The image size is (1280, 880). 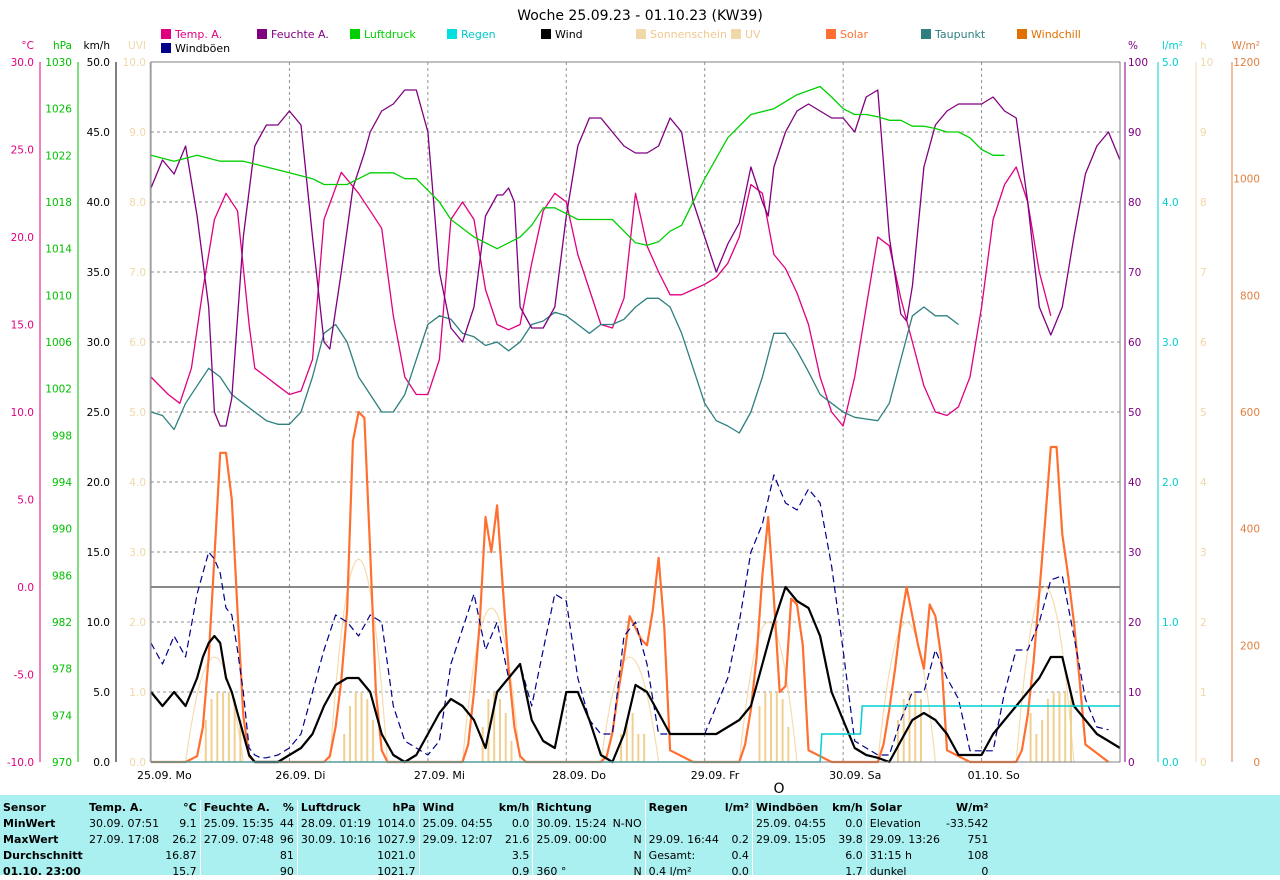 What do you see at coordinates (404, 807) in the screenshot?
I see `stats-col-unit: hPa` at bounding box center [404, 807].